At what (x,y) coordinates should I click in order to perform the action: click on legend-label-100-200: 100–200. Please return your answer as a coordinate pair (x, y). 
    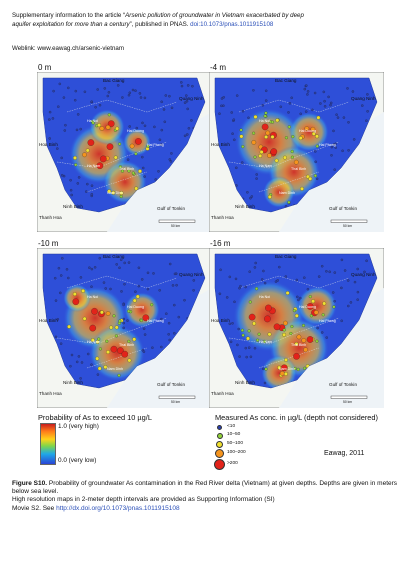
    Looking at the image, I should click on (236, 452).